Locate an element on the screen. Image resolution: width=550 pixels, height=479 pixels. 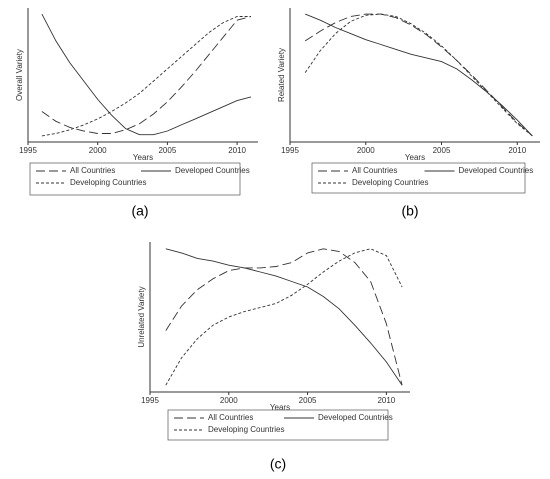
panel-caption: (b) is located at coordinates (409, 211).